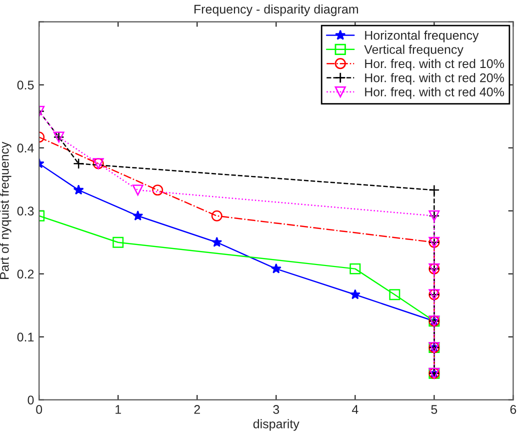 Image resolution: width=521 pixels, height=437 pixels. Describe the element at coordinates (276, 425) in the screenshot. I see `x-axis-title: disparity` at that location.